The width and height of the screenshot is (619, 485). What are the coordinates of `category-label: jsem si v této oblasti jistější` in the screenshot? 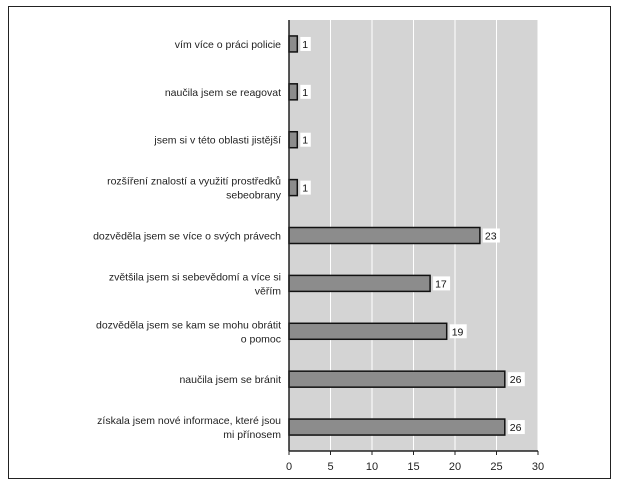 It's located at (217, 141).